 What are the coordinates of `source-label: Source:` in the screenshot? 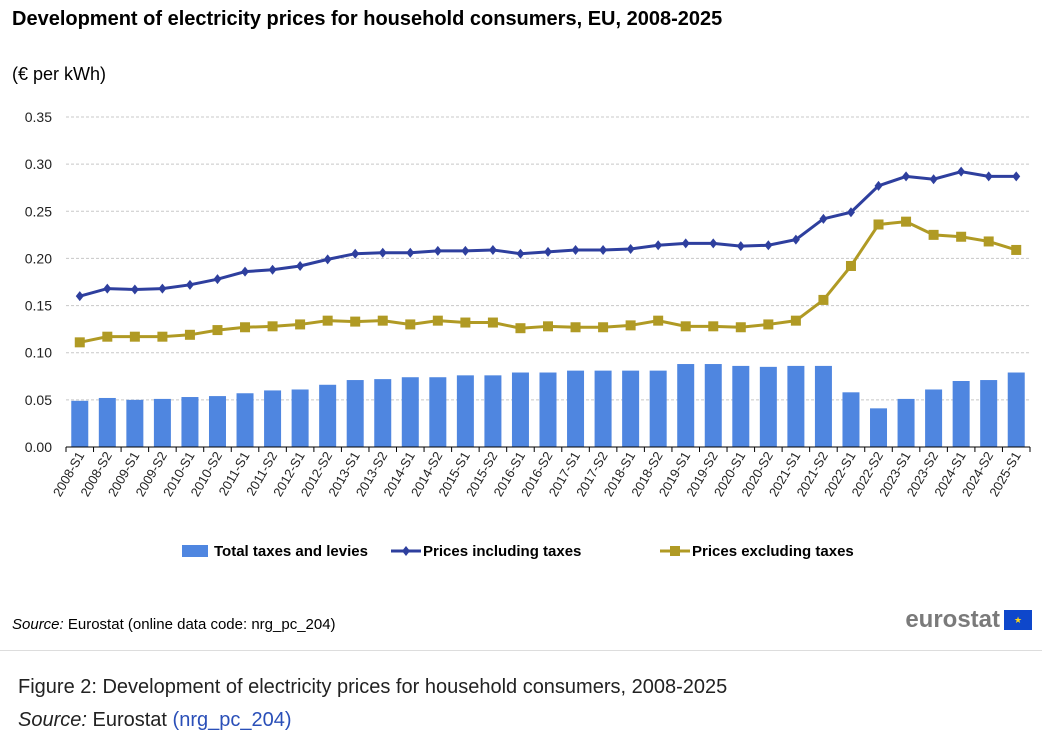 It's located at (38, 624).